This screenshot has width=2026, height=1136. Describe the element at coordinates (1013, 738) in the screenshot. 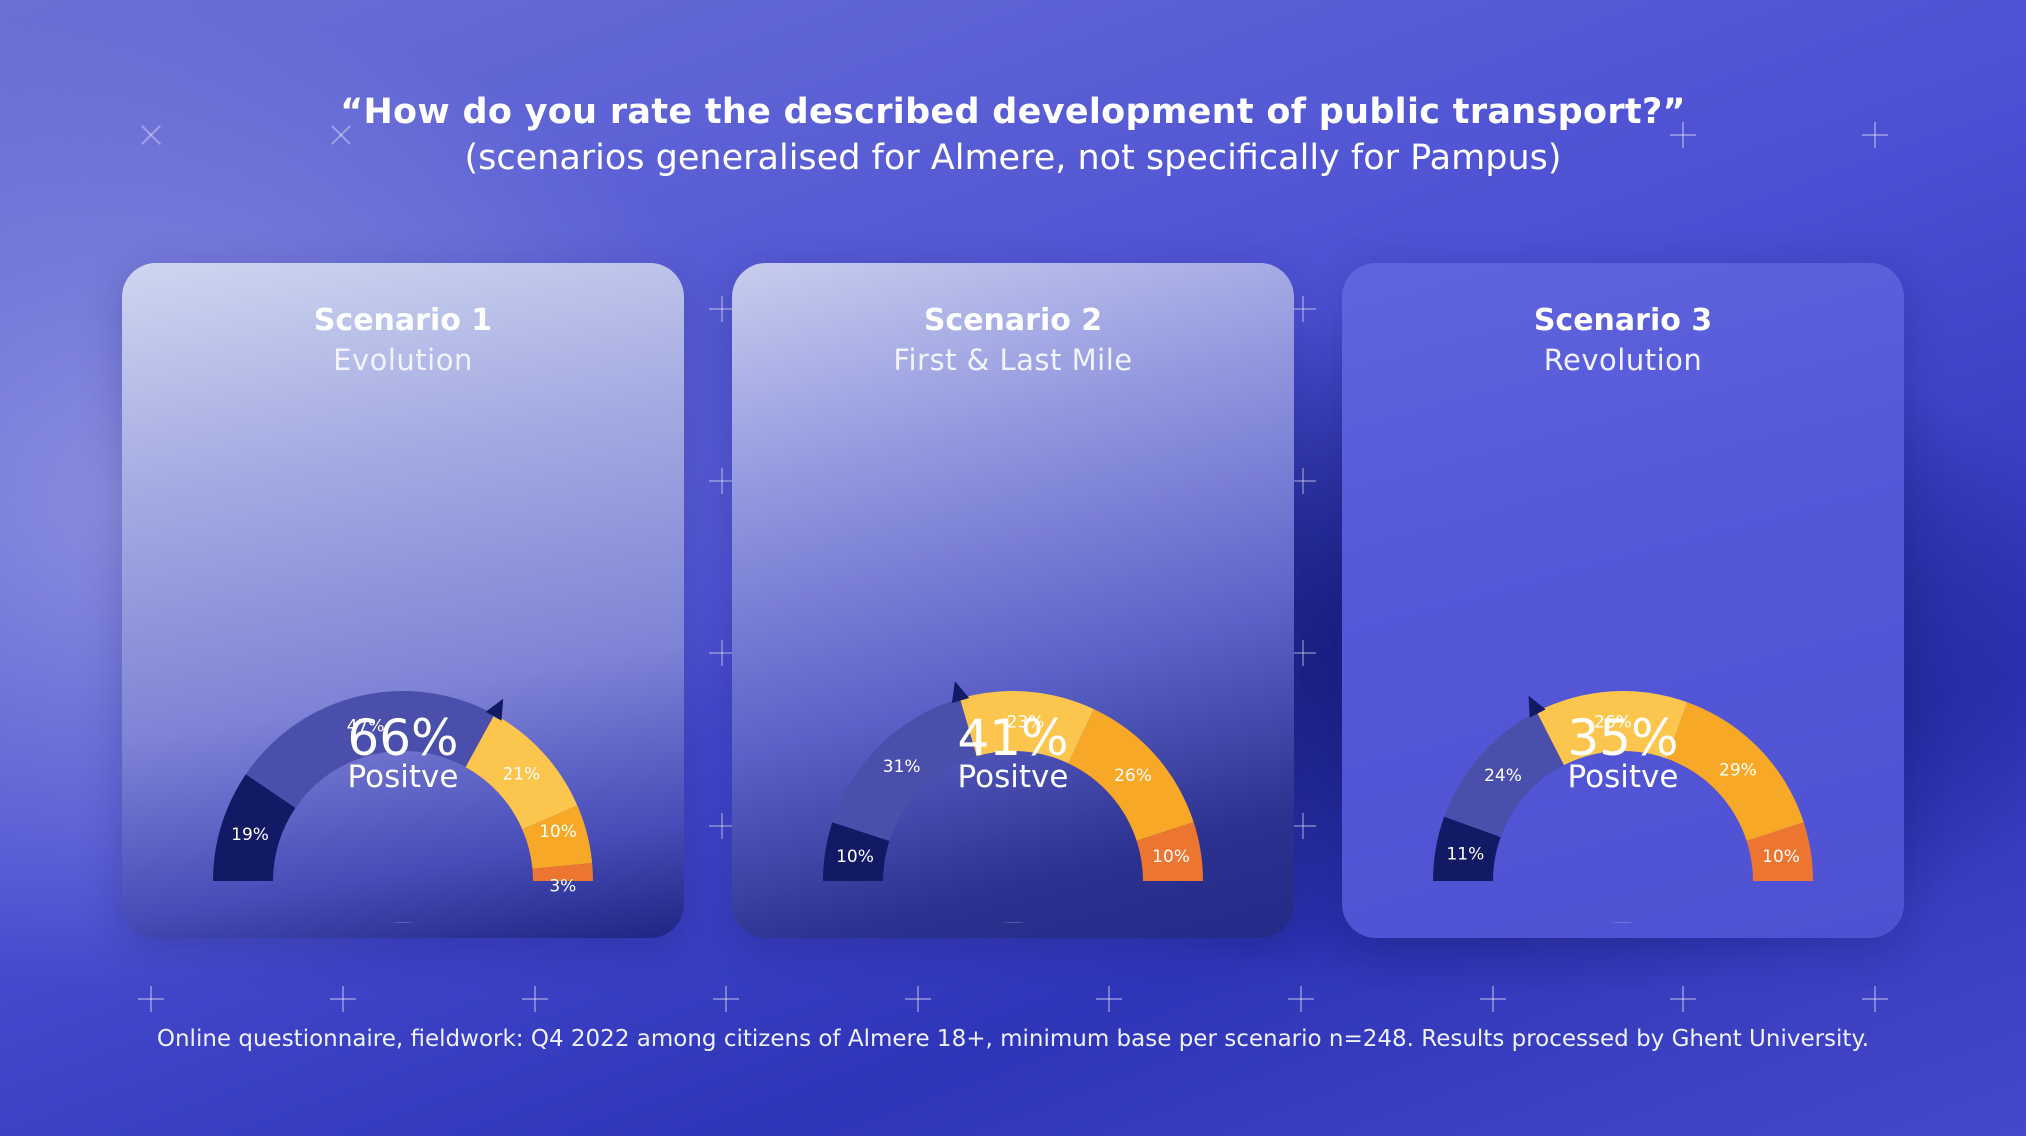

I see `summary-percent: 41%` at that location.